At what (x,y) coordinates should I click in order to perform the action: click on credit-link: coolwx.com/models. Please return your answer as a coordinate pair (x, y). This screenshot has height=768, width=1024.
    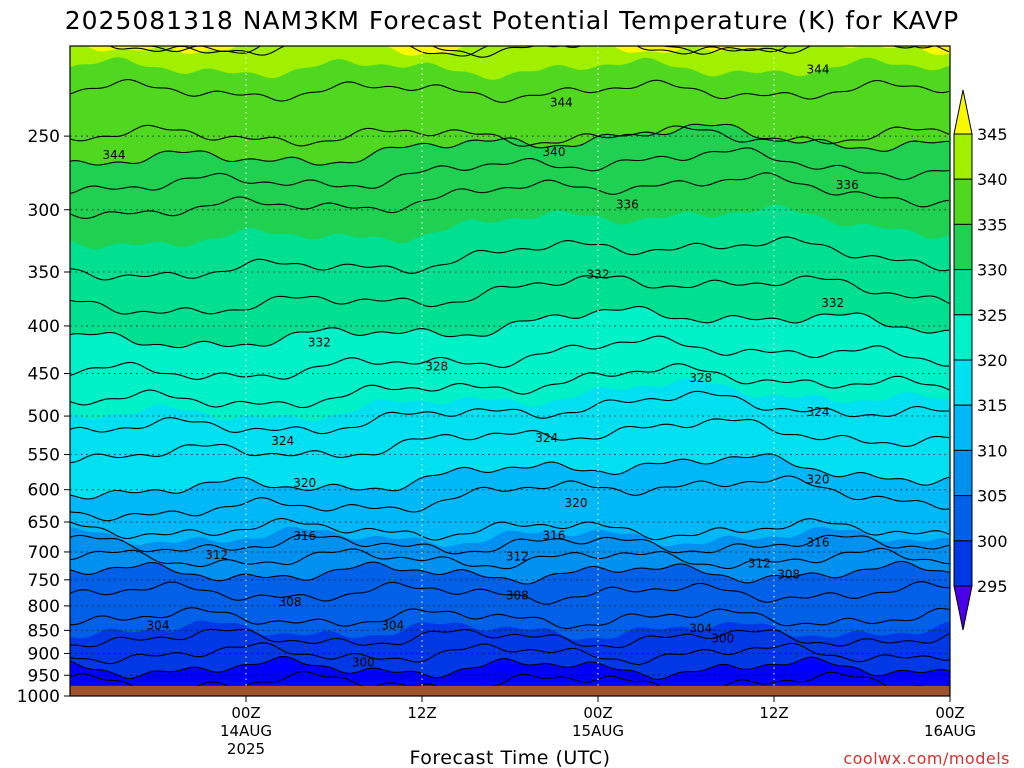
    Looking at the image, I should click on (926, 758).